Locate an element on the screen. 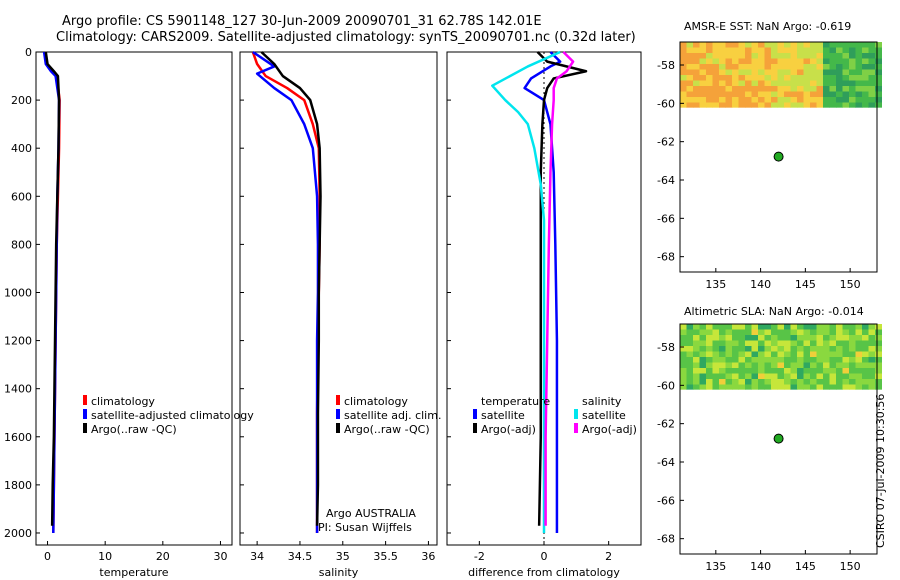  legend-argo-swatch is located at coordinates (85, 428).